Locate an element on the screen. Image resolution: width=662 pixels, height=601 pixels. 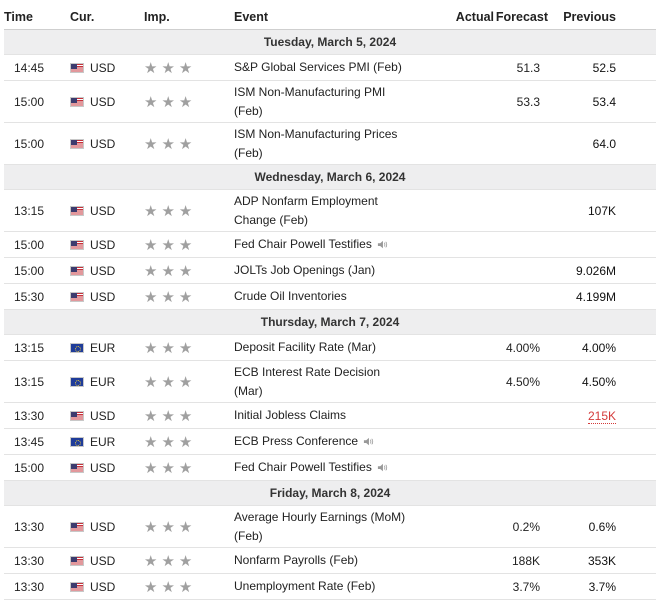
event-title: ECB Press Conference is located at coordinates (329, 441).